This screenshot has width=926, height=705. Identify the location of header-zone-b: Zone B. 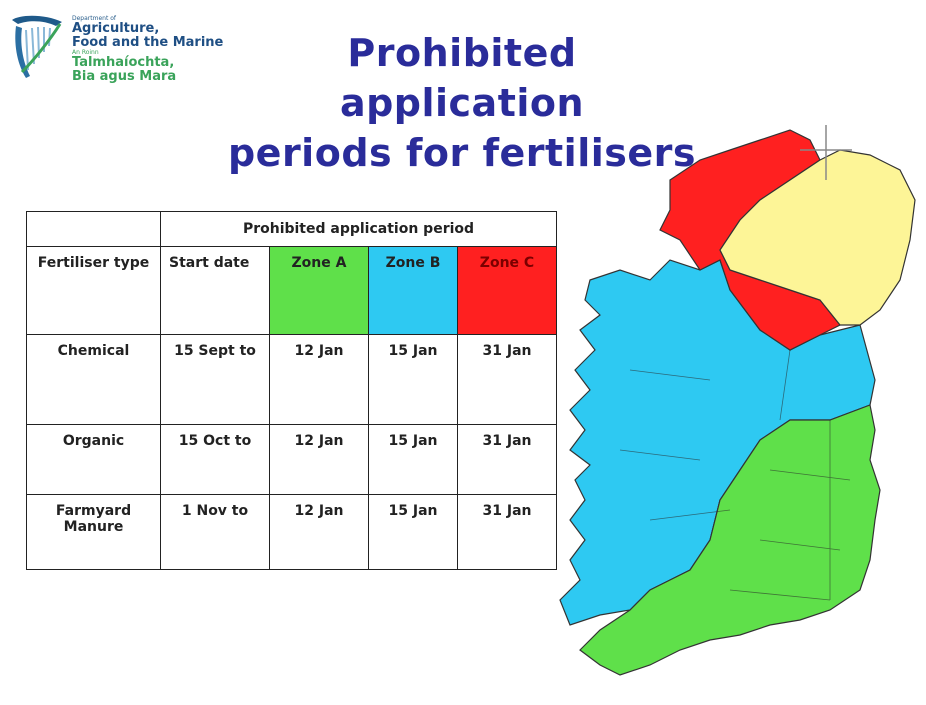
(413, 290).